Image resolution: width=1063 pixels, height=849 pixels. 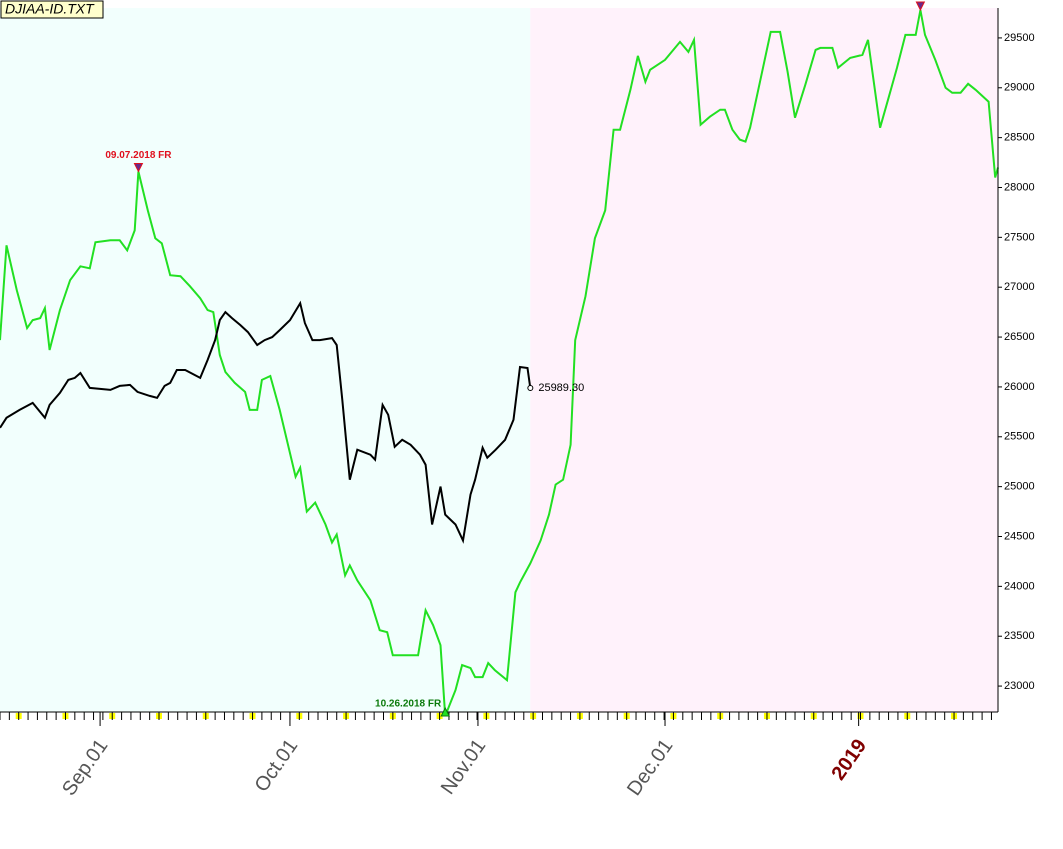 What do you see at coordinates (85, 767) in the screenshot?
I see `x-tick-label: Sep.01` at bounding box center [85, 767].